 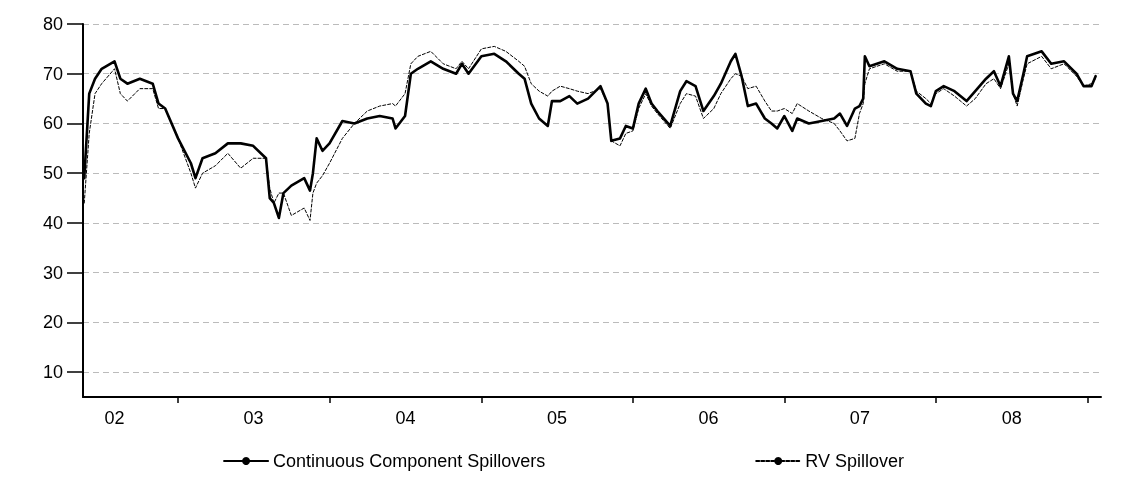 I want to click on y-tick-label: 20, so click(x=52, y=322).